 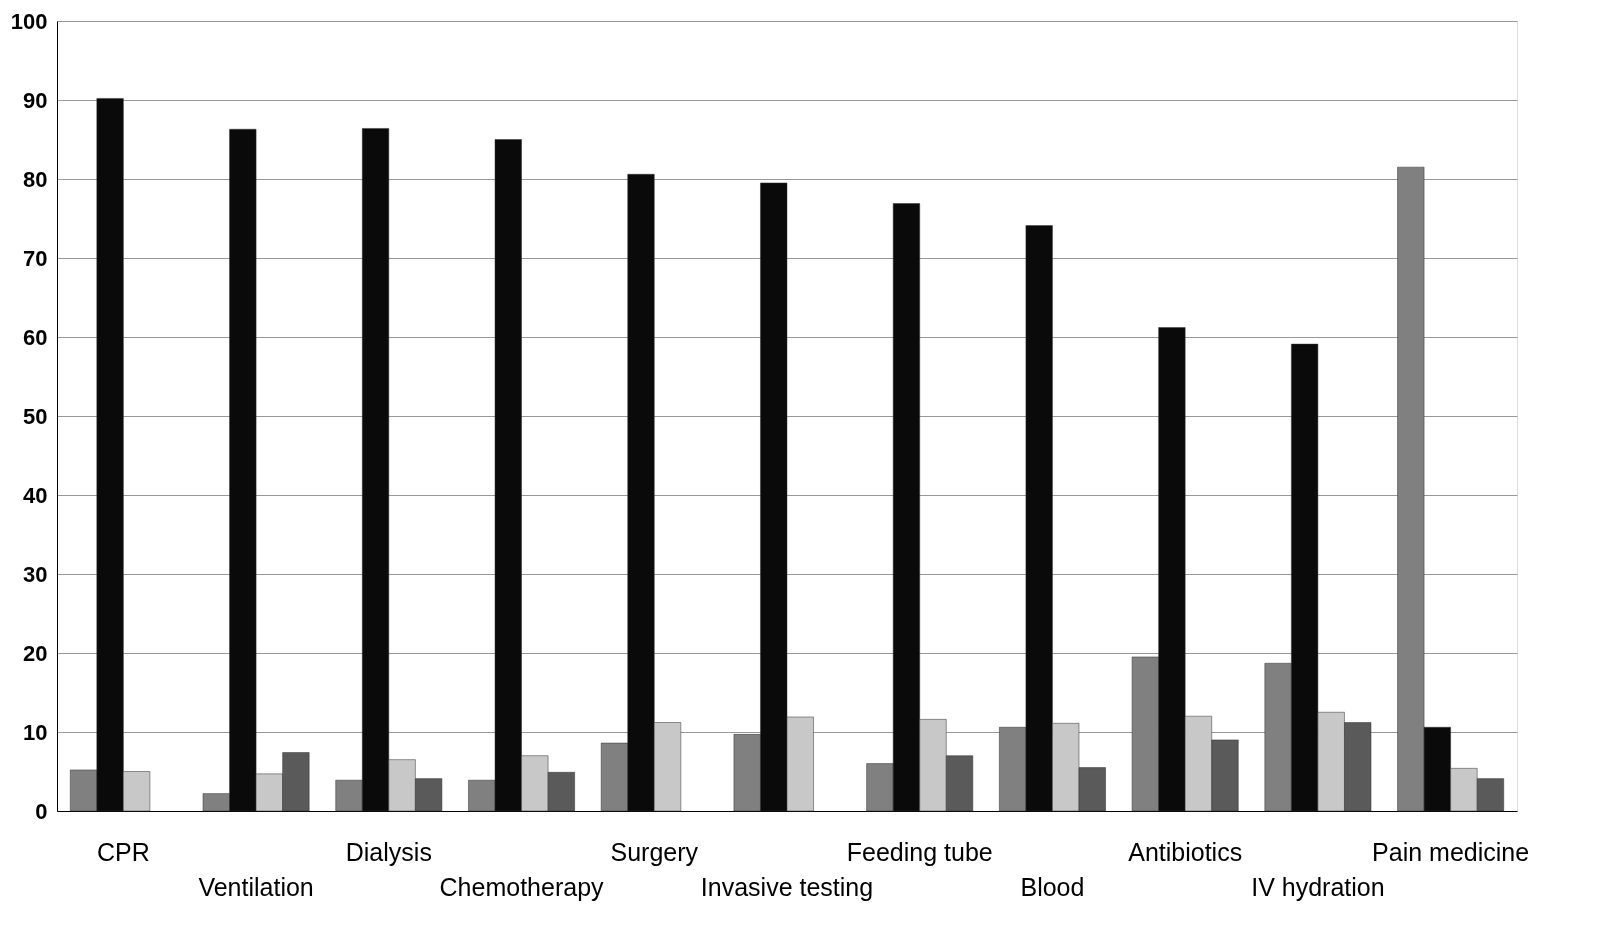 I want to click on x-tick-label: IV hydration, so click(x=1318, y=887).